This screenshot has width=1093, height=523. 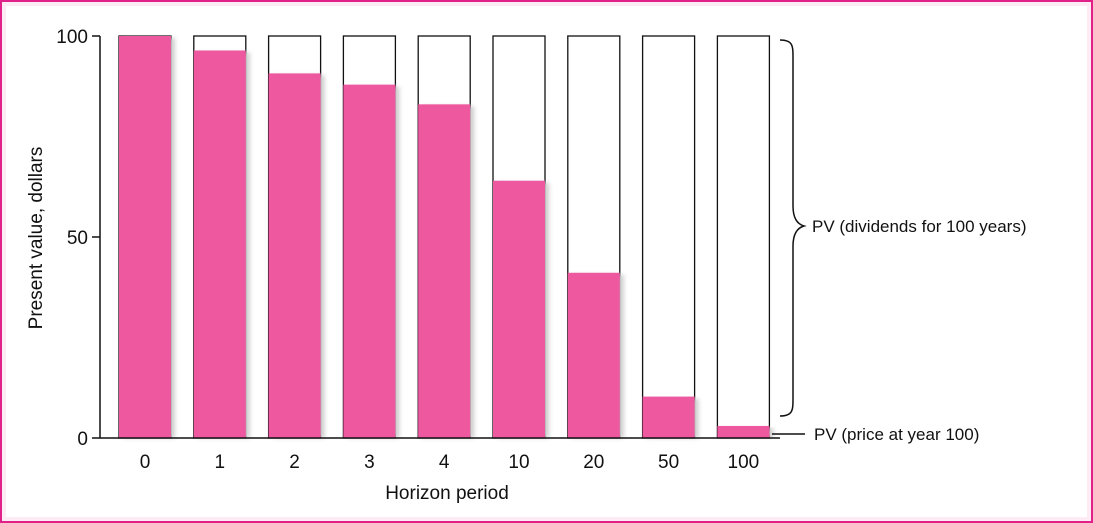 I want to click on x-axis-title: Horizon period, so click(x=447, y=493).